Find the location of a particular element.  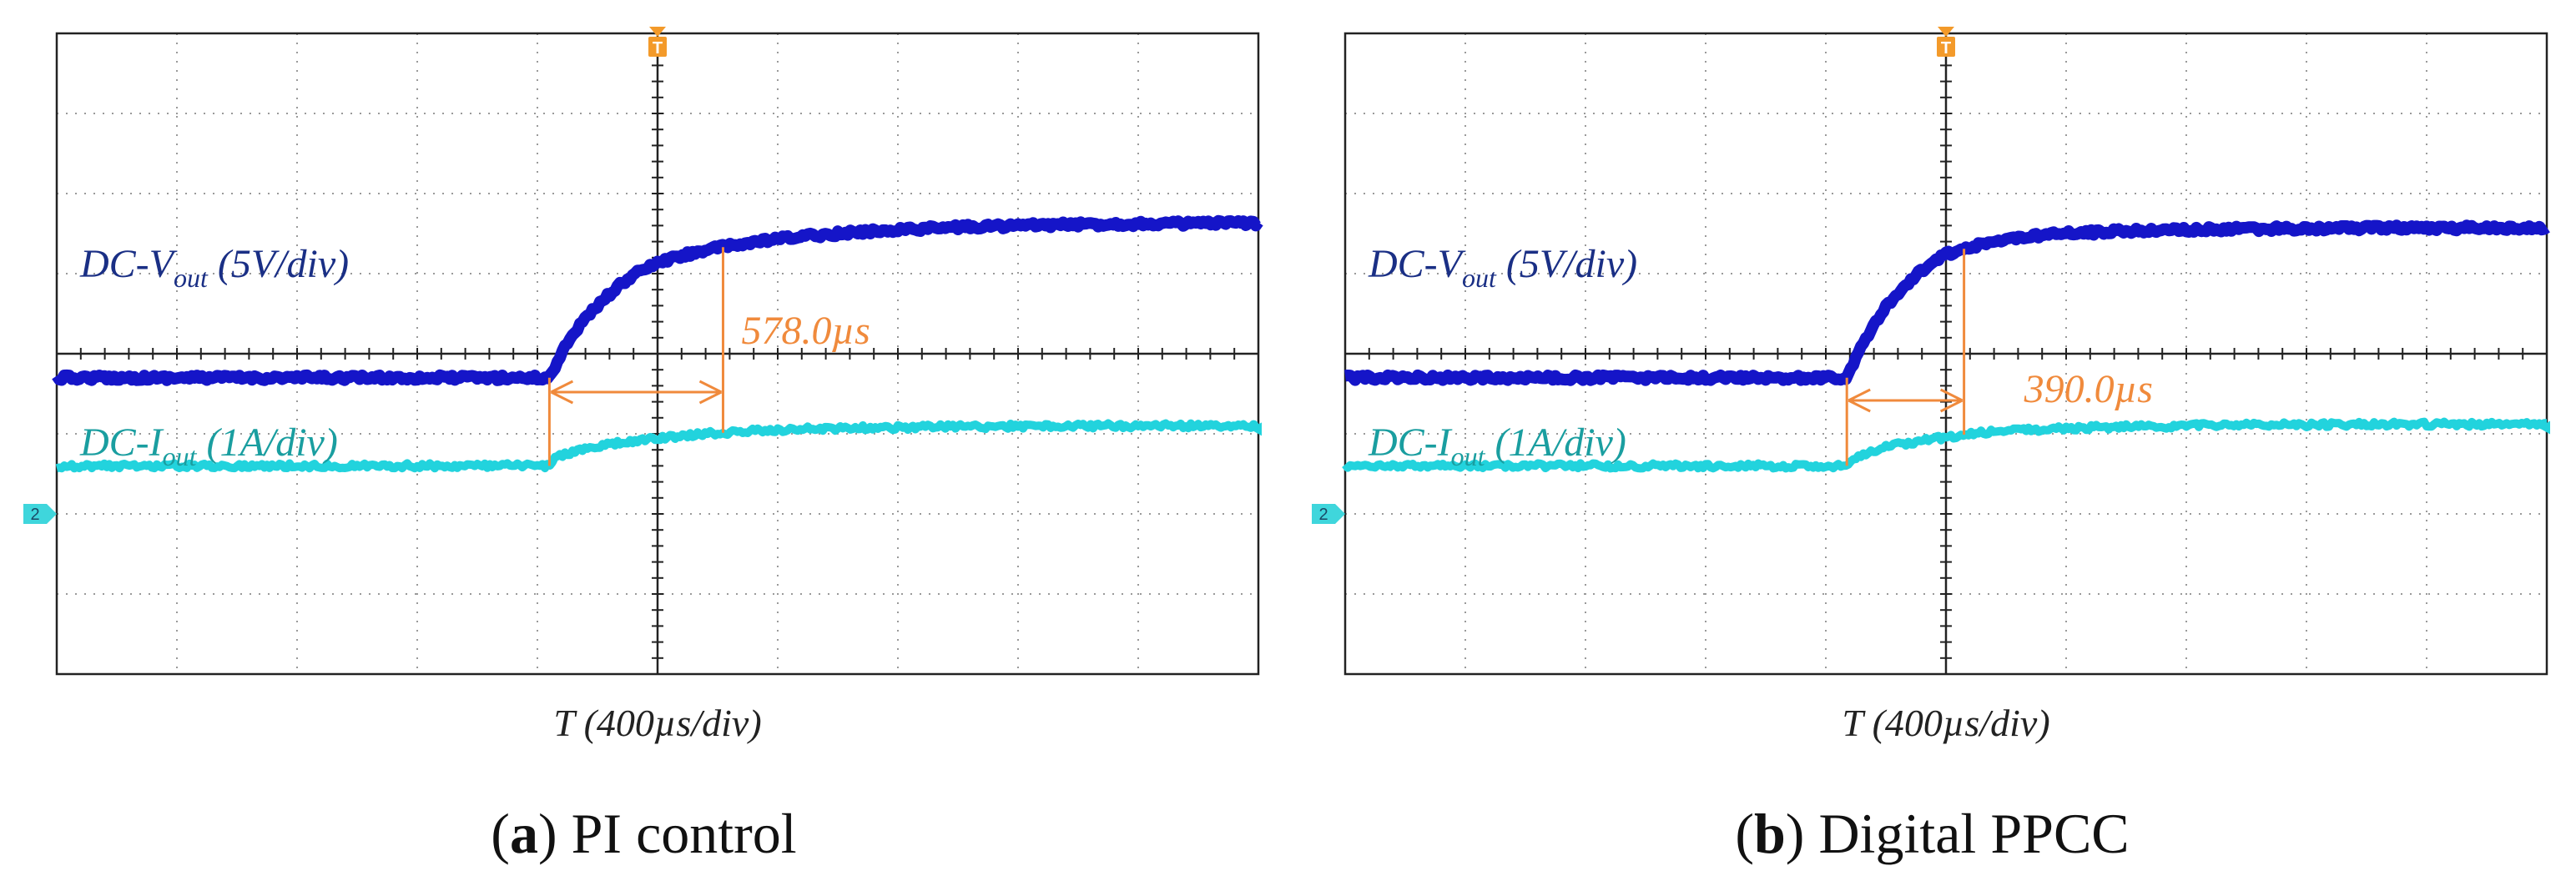

caption-letter: a is located at coordinates (523, 833).